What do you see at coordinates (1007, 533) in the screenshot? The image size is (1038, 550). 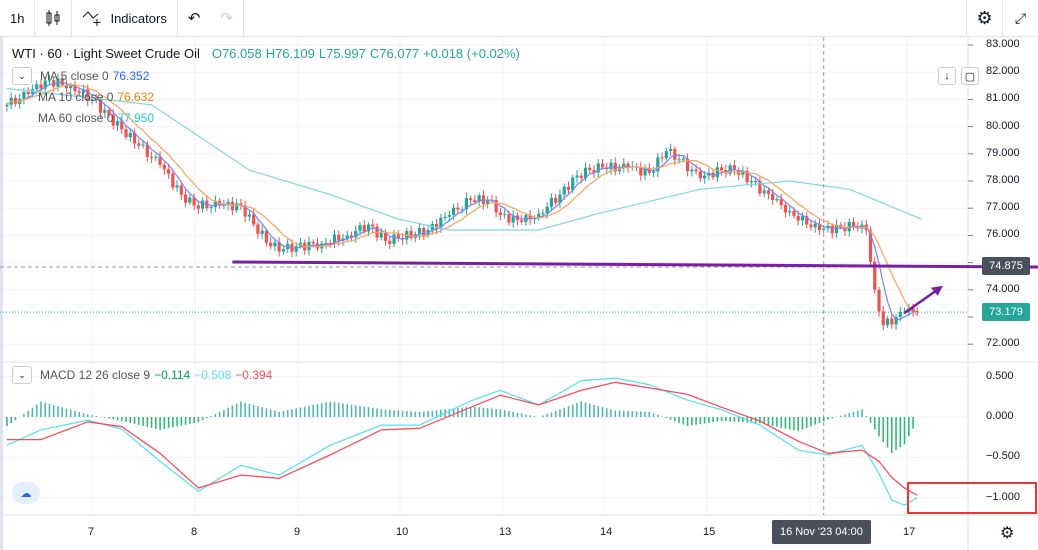 I see `chart-settings-gear-icon: ⚙` at bounding box center [1007, 533].